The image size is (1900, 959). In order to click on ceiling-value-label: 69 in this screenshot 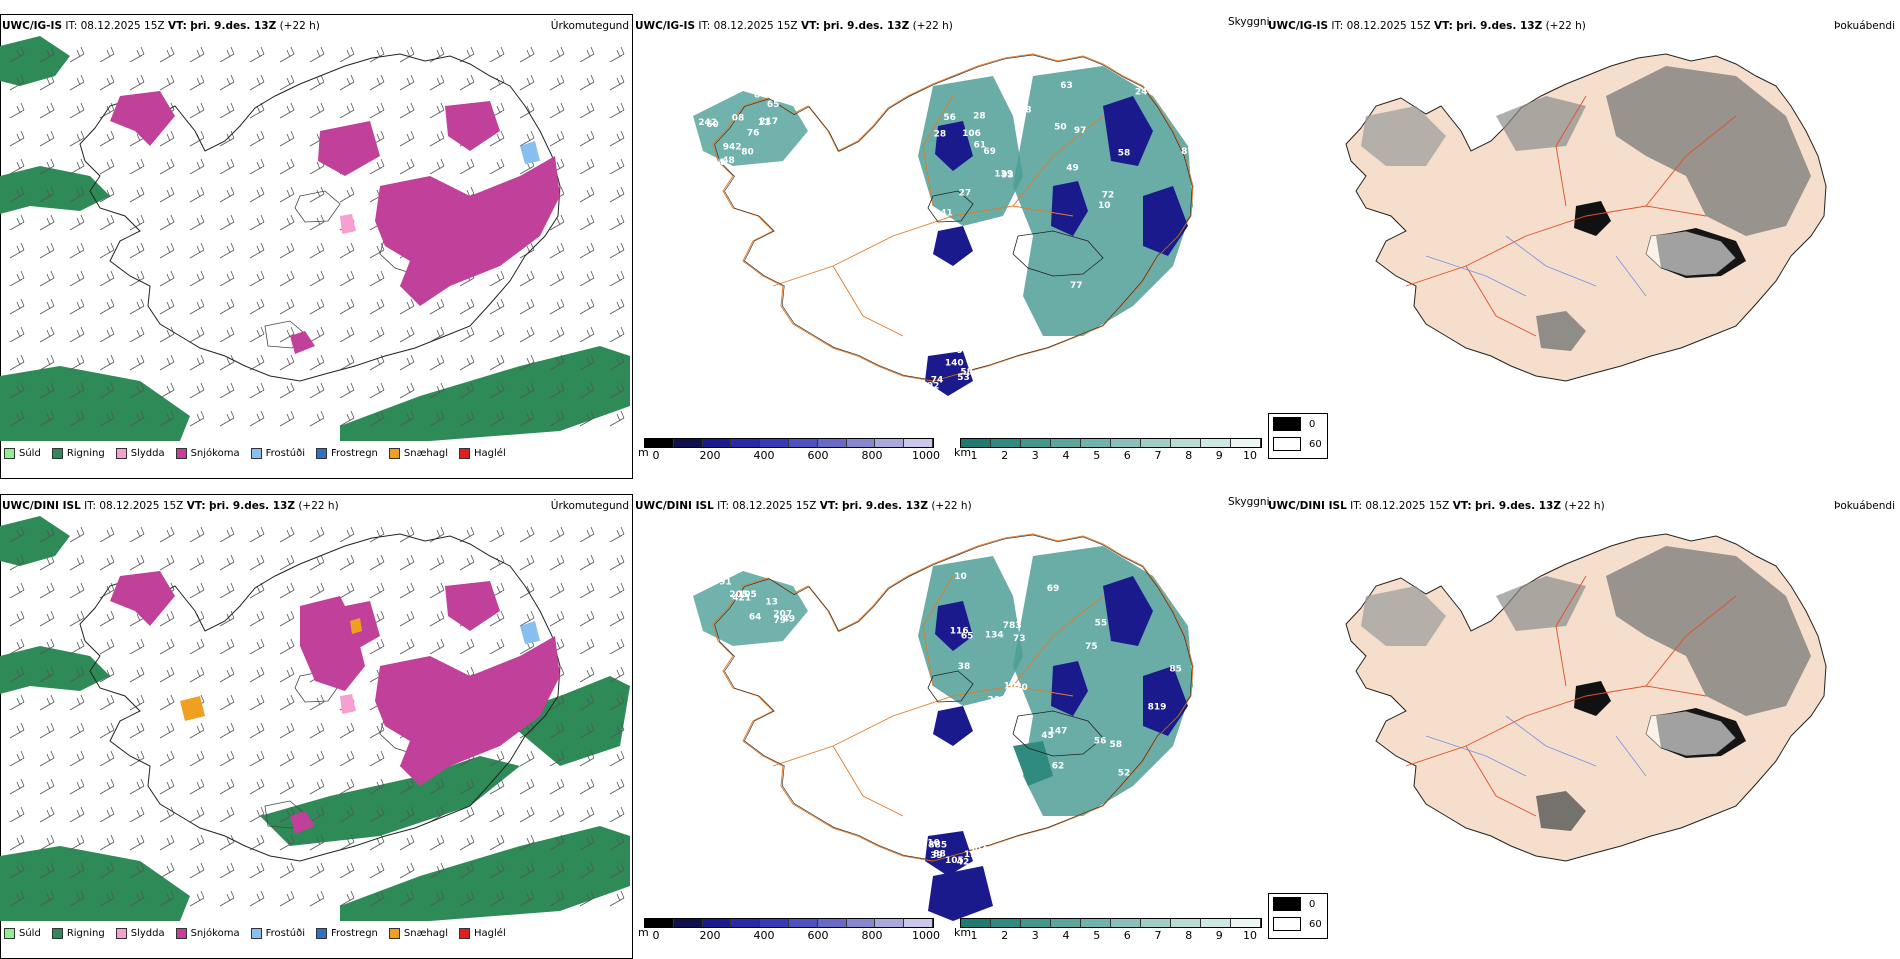, I will do `click(989, 152)`.